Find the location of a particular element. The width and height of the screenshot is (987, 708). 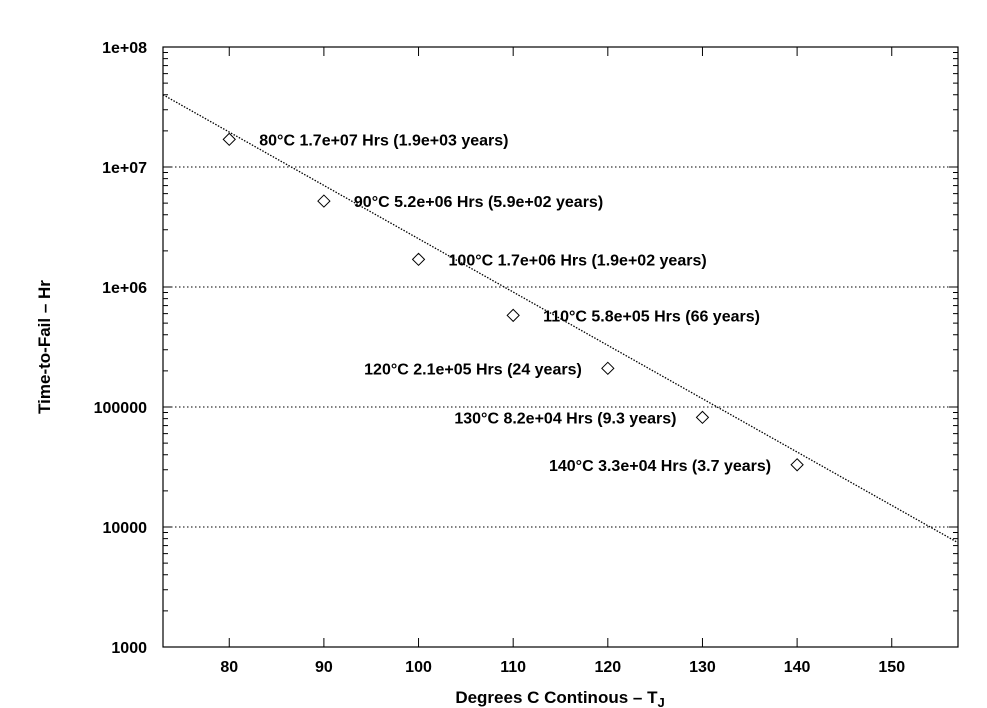

y-tick-label: 1e+07 is located at coordinates (124, 168).